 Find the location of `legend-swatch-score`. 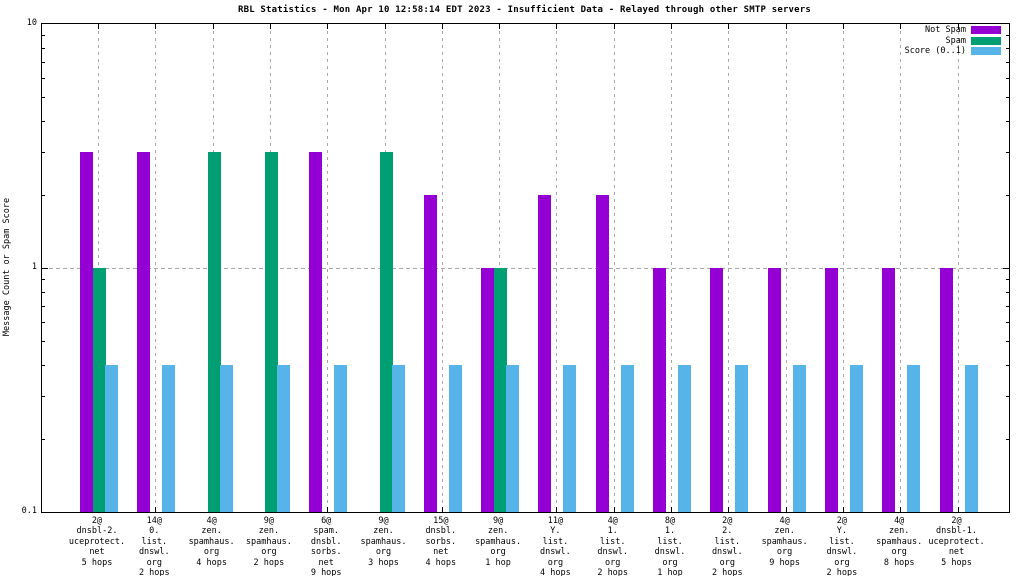

legend-swatch-score is located at coordinates (986, 50).